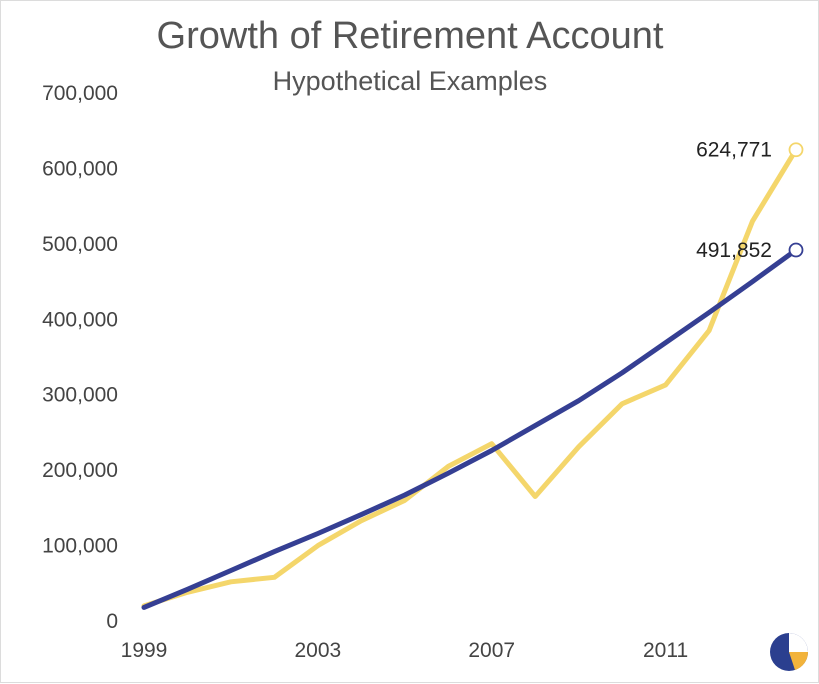 The height and width of the screenshot is (684, 819). What do you see at coordinates (734, 200) in the screenshot?
I see `data-labels: 491,852 624,771` at bounding box center [734, 200].